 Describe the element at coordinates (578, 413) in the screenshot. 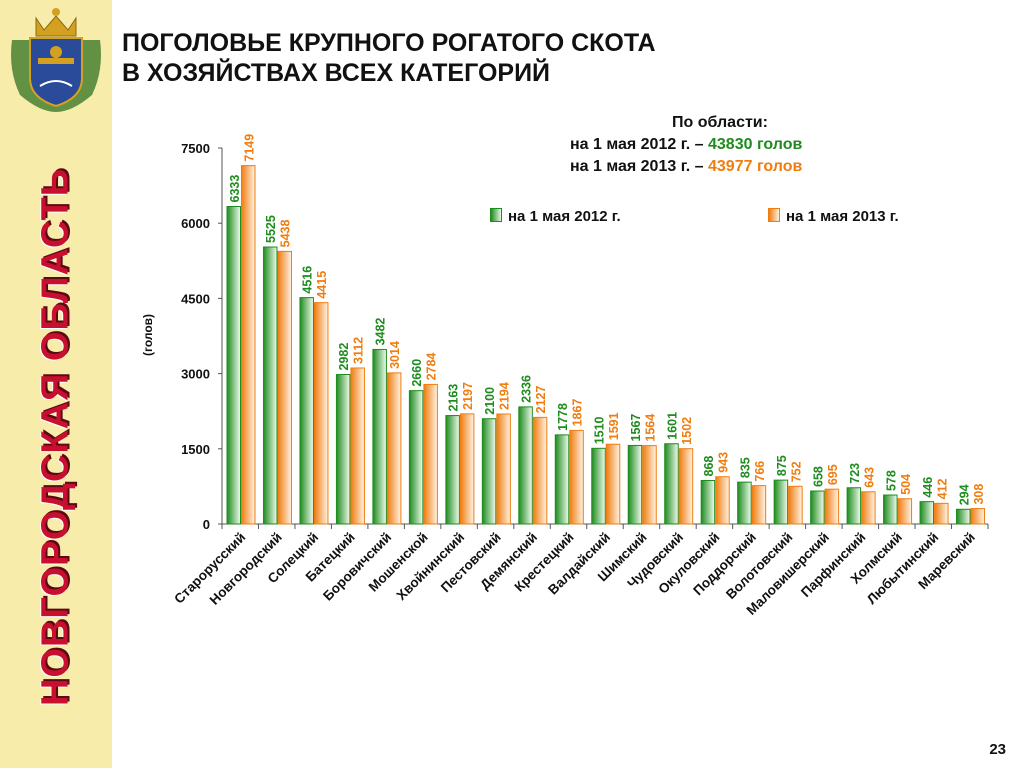

I see `data-label-2013: 1867` at that location.